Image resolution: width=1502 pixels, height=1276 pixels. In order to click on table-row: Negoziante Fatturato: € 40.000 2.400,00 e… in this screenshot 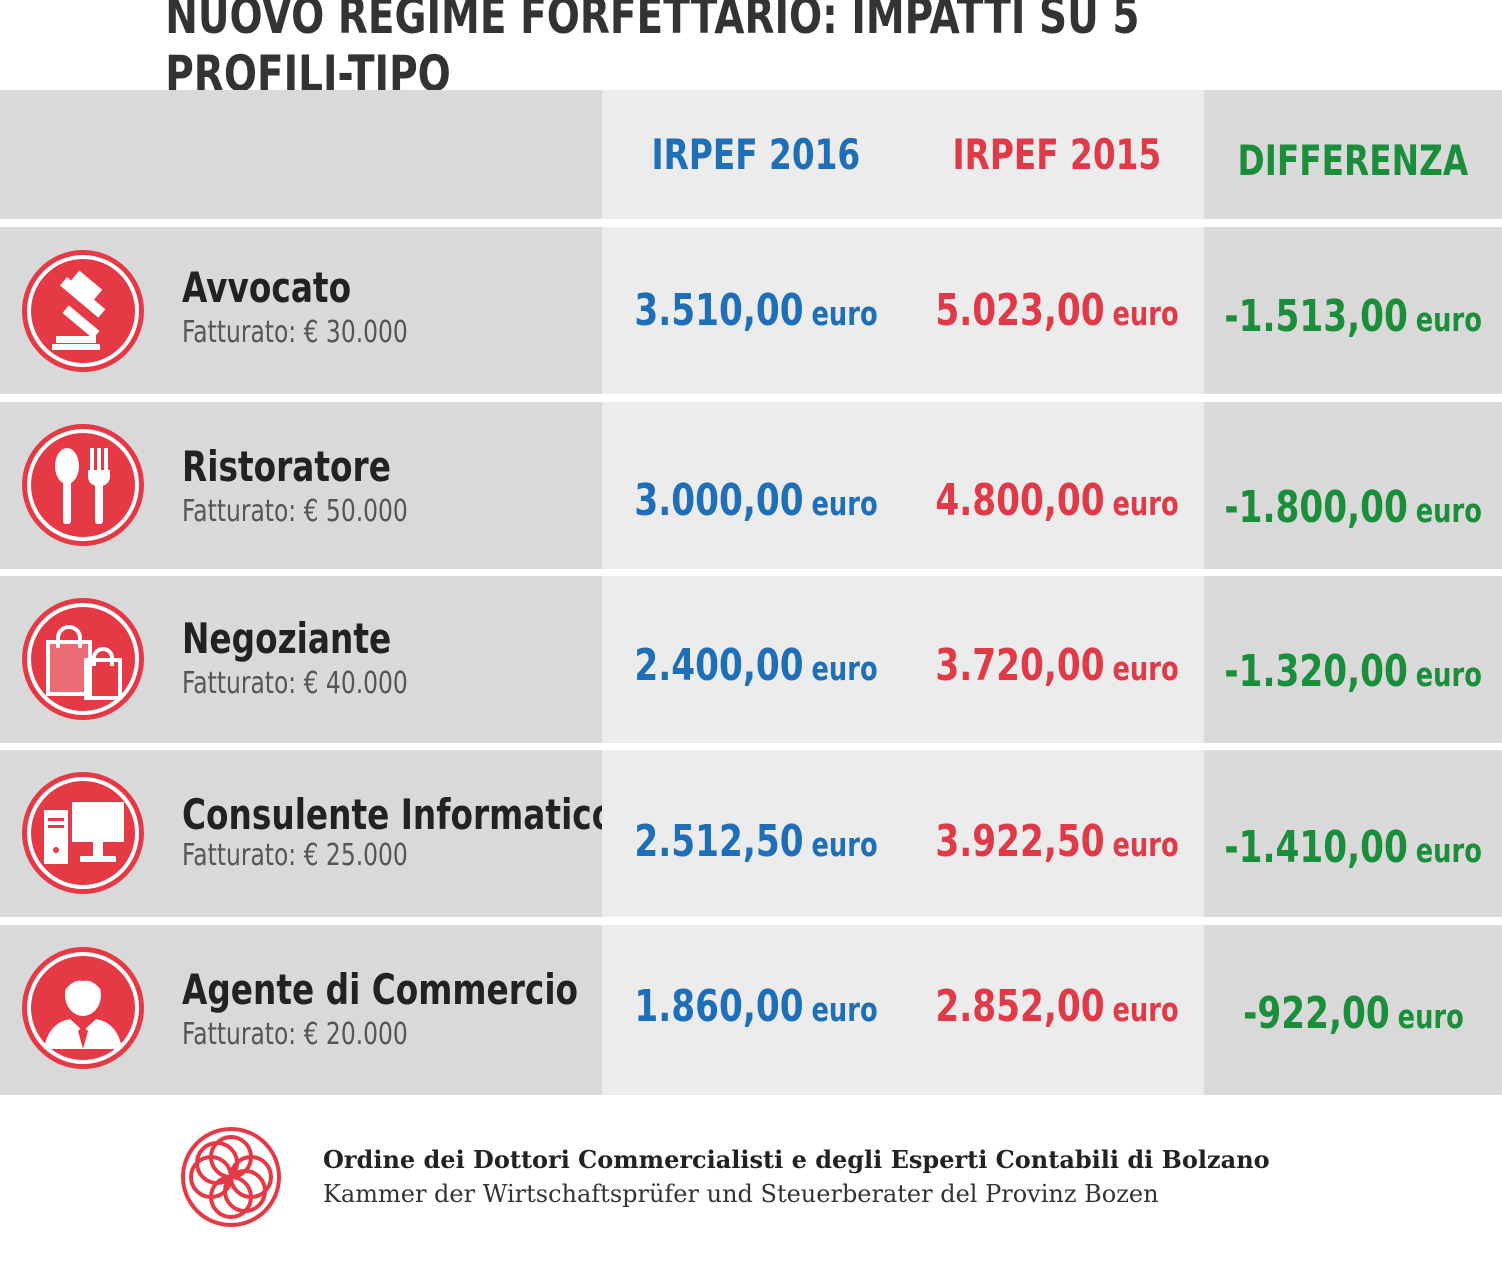, I will do `click(751, 659)`.